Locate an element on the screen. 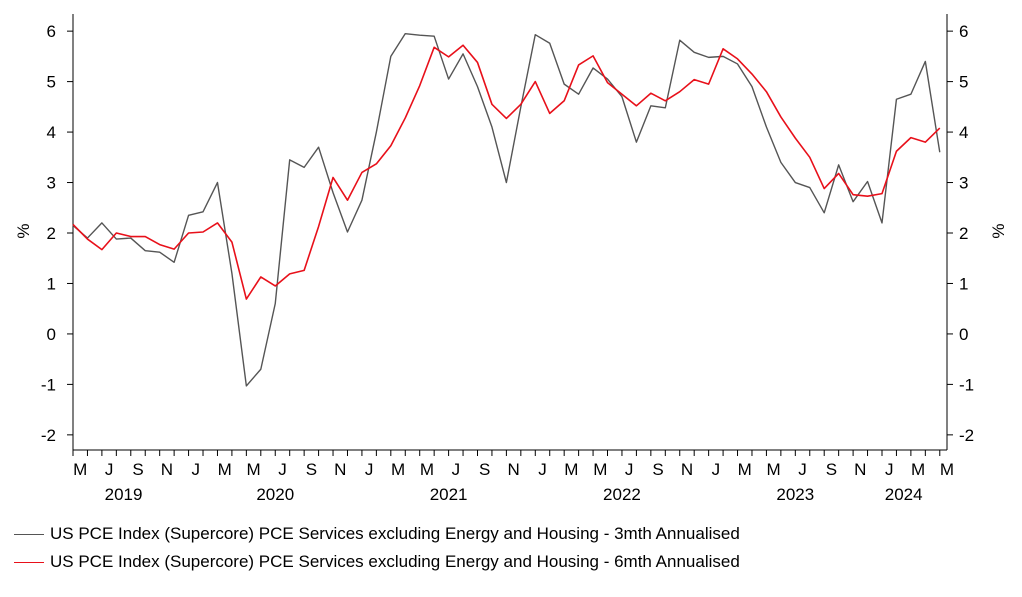 This screenshot has height=597, width=1022. y-axis-right-title: % is located at coordinates (998, 230).